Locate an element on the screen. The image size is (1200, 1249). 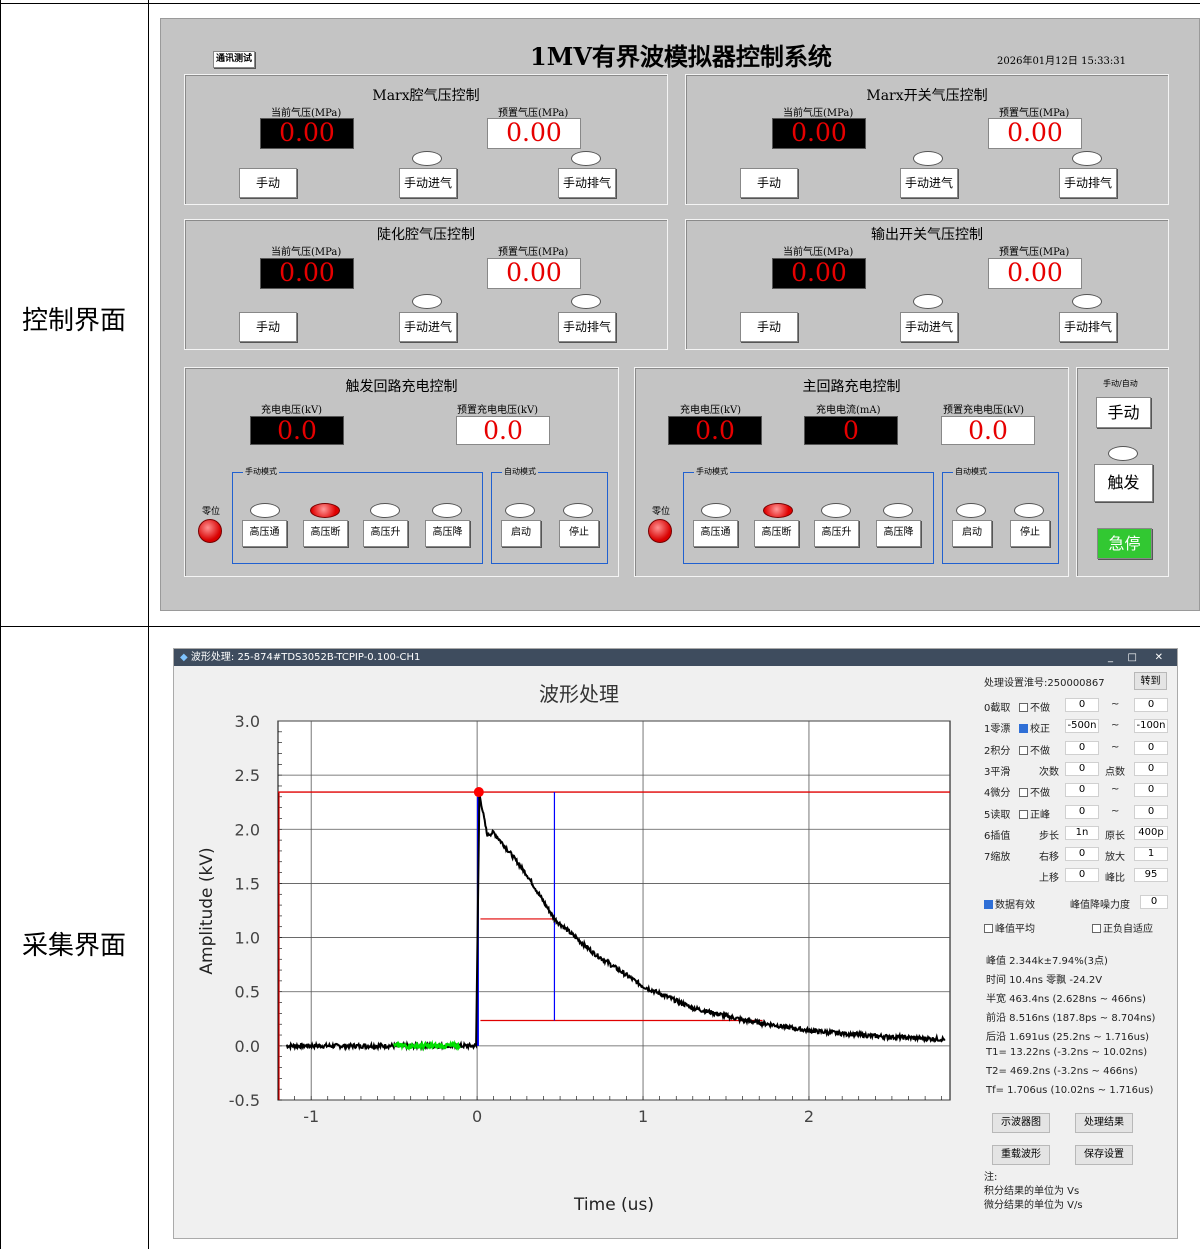
trigger-button: 触发 is located at coordinates (1123, 483).